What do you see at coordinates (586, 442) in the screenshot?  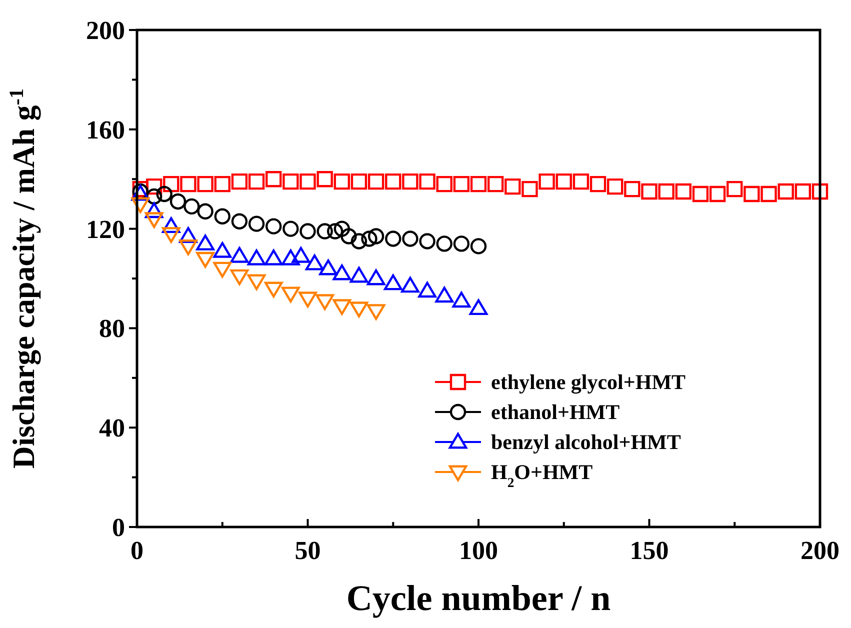 I see `legend-label: benzyl alcohol+HMT` at bounding box center [586, 442].